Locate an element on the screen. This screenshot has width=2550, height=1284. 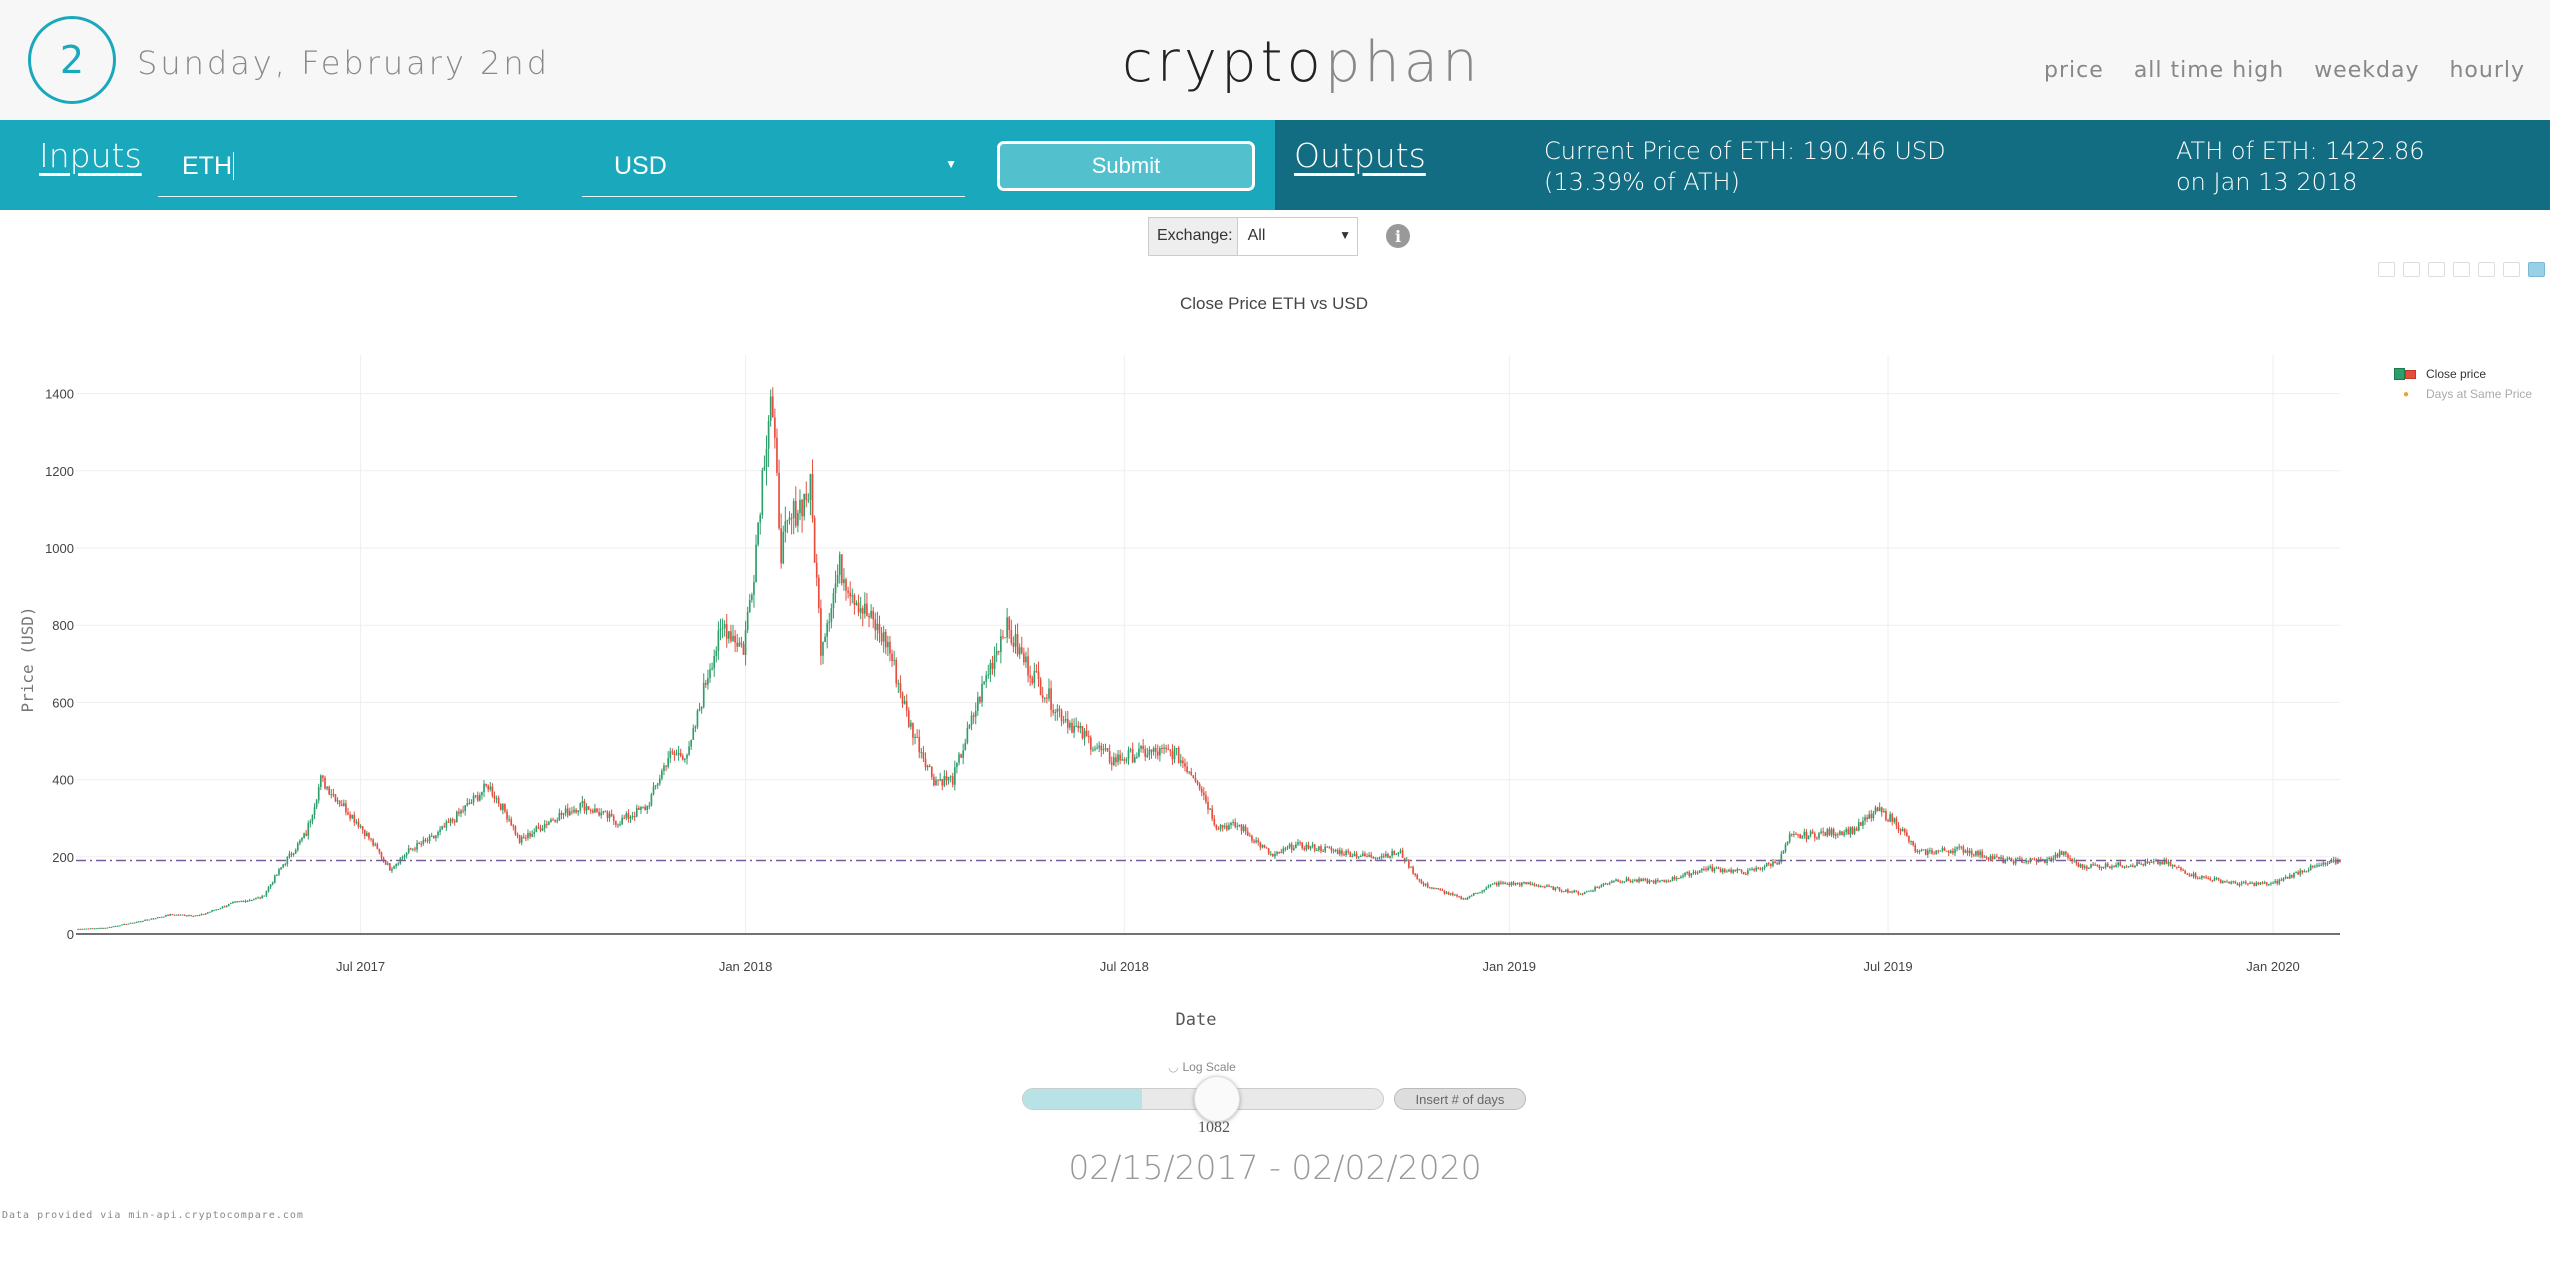
logo: cryptophan is located at coordinates (1302, 62).